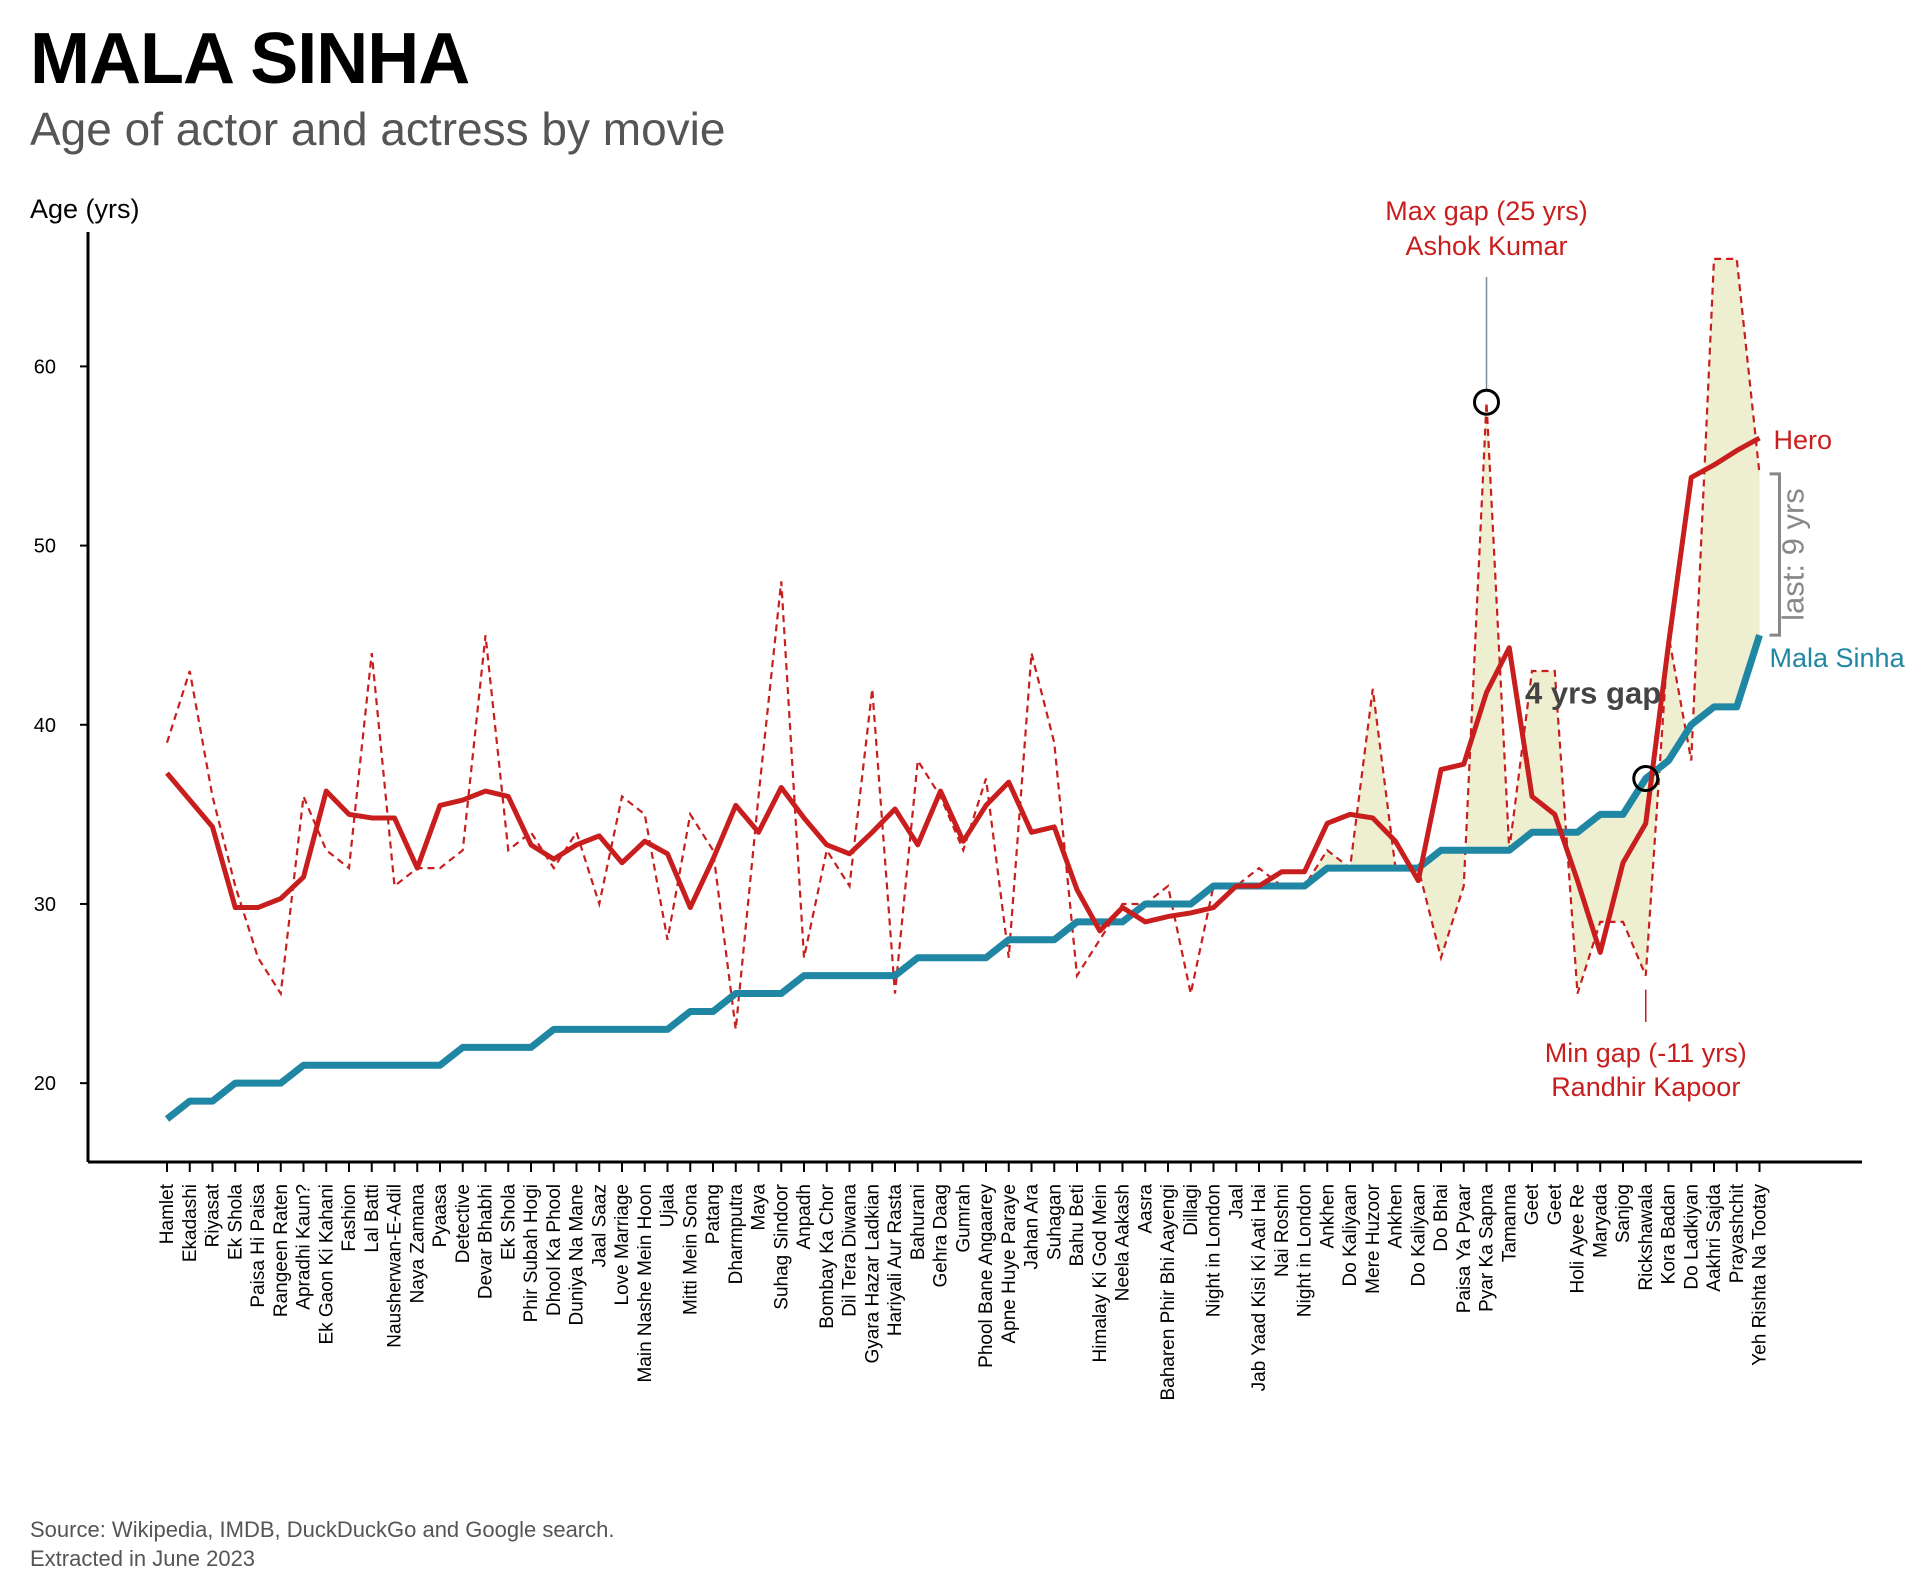 This screenshot has width=1928, height=1595. I want to click on y-axis-label: Age (yrs), so click(85, 209).